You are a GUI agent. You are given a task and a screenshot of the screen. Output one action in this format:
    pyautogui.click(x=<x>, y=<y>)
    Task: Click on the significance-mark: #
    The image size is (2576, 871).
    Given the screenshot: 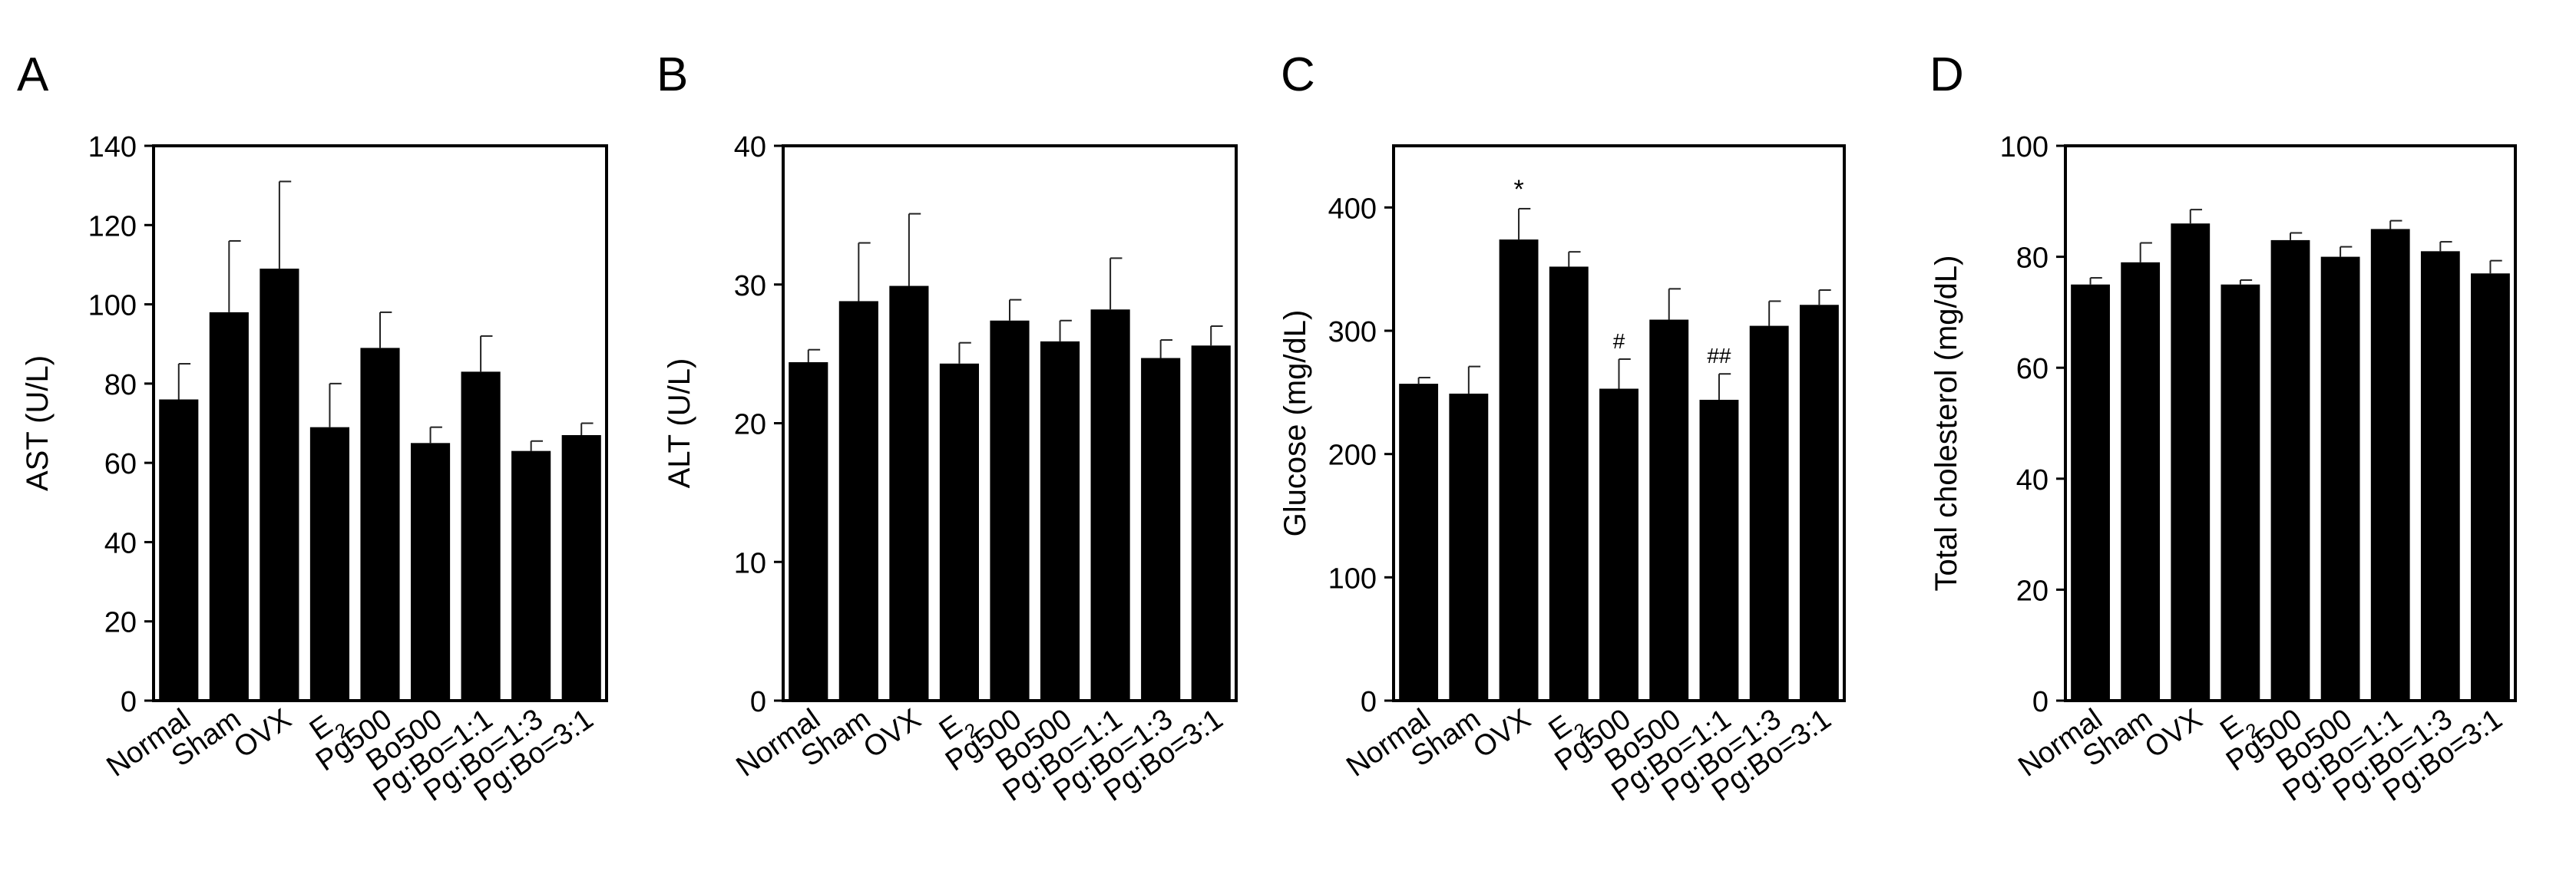 What is the action you would take?
    pyautogui.click(x=1619, y=341)
    